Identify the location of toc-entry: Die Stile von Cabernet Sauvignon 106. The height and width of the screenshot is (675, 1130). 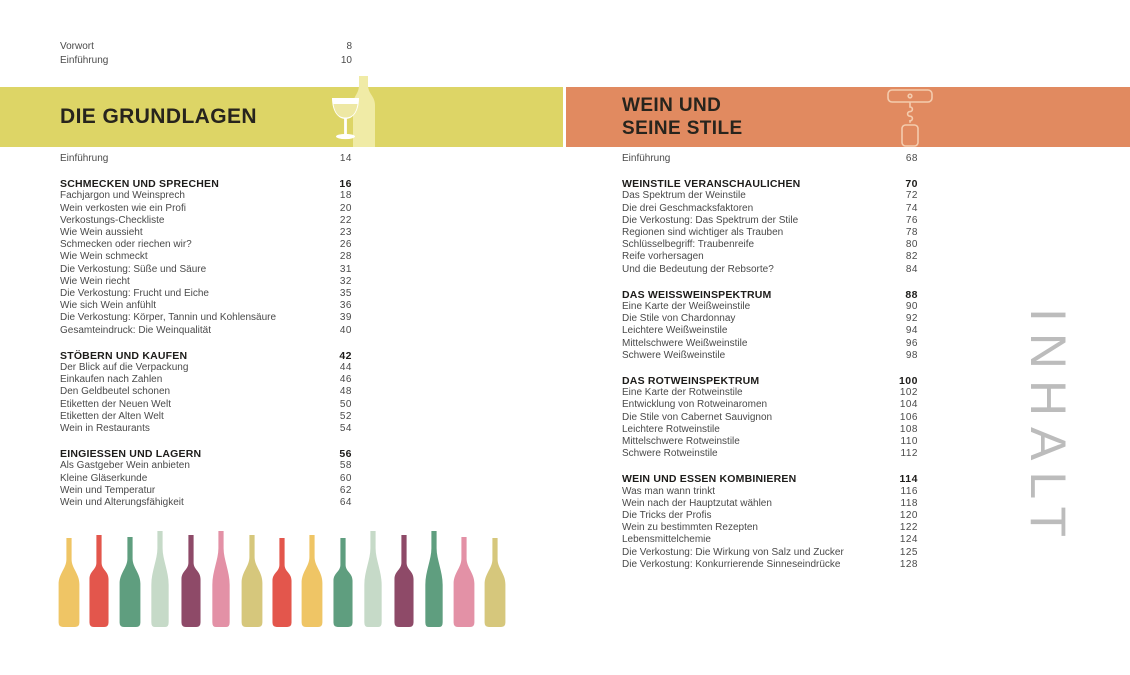
(770, 418).